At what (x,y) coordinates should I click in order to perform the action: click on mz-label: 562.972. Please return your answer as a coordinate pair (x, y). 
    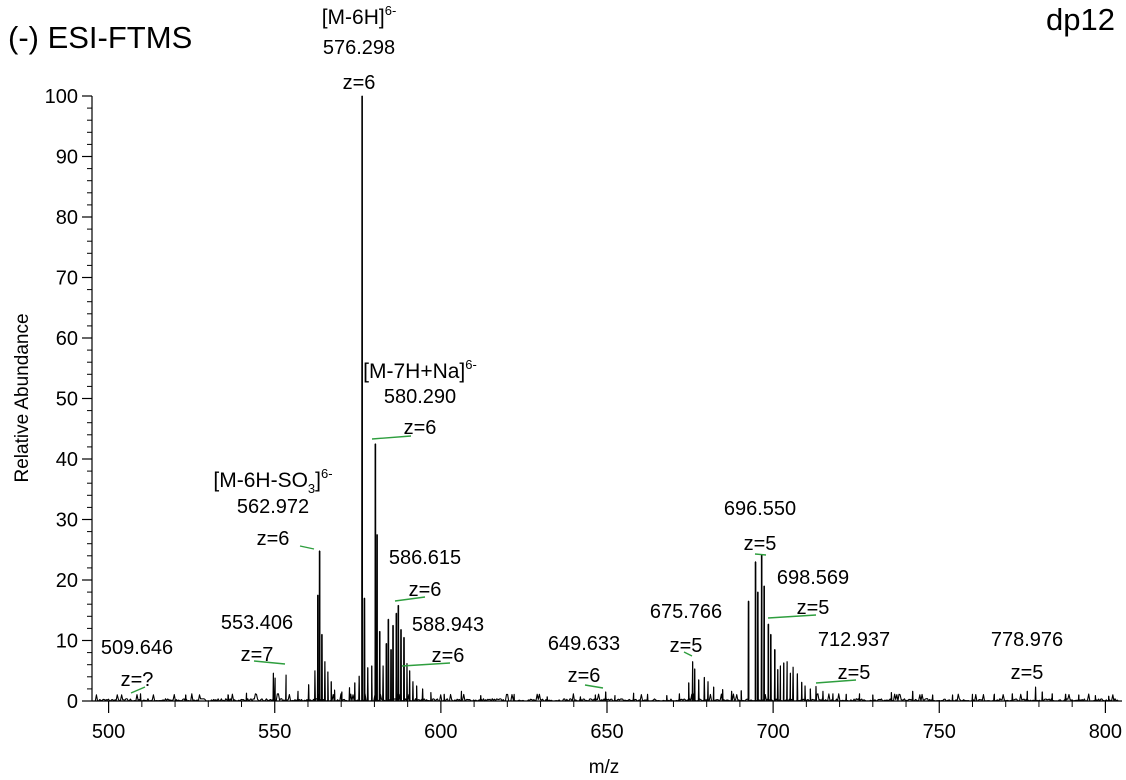
    Looking at the image, I should click on (273, 507).